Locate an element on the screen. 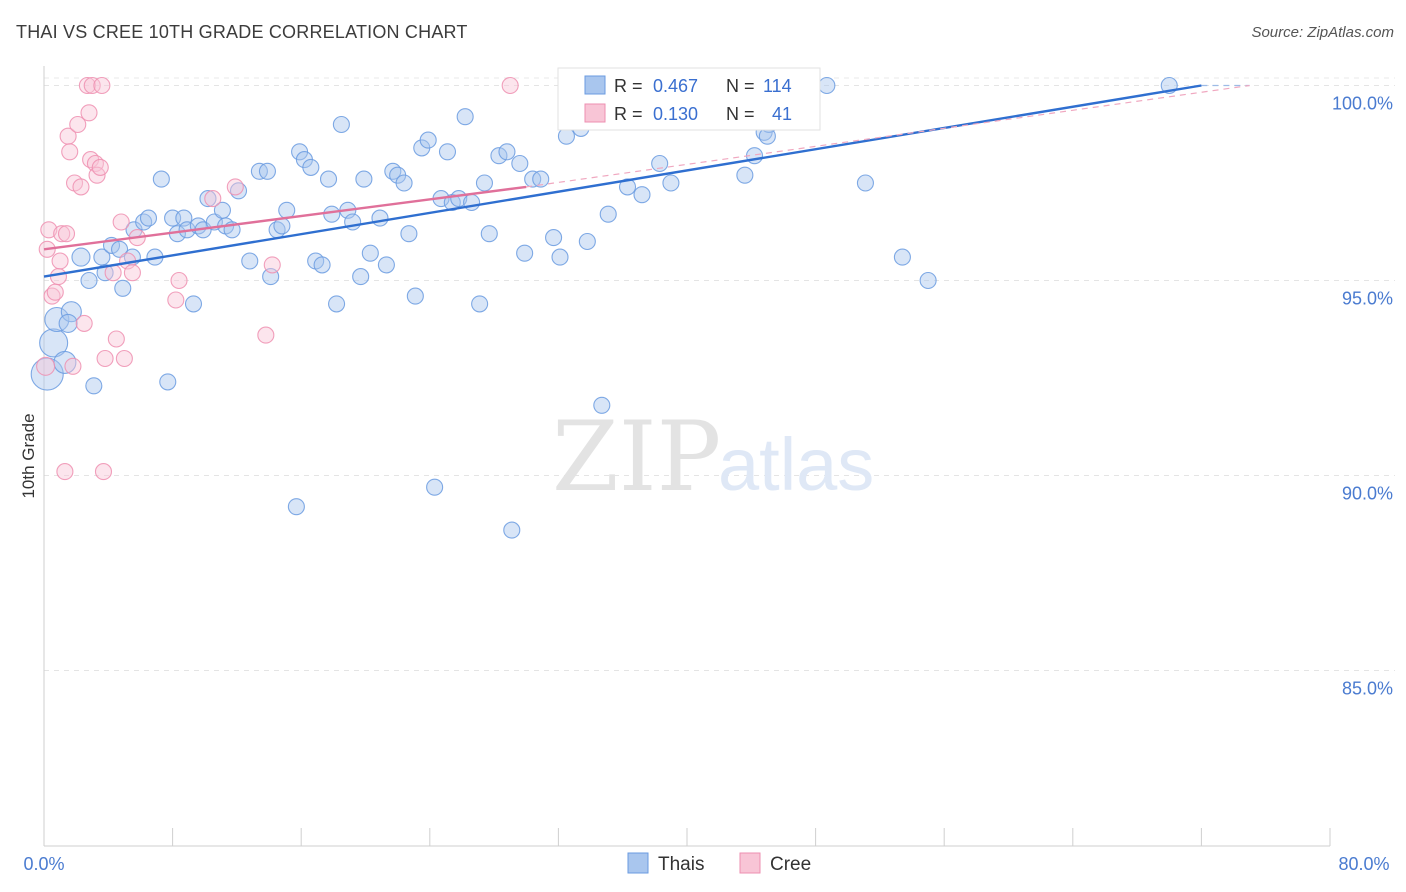  y-tick-label-85: 85.0% is located at coordinates (1367, 689).